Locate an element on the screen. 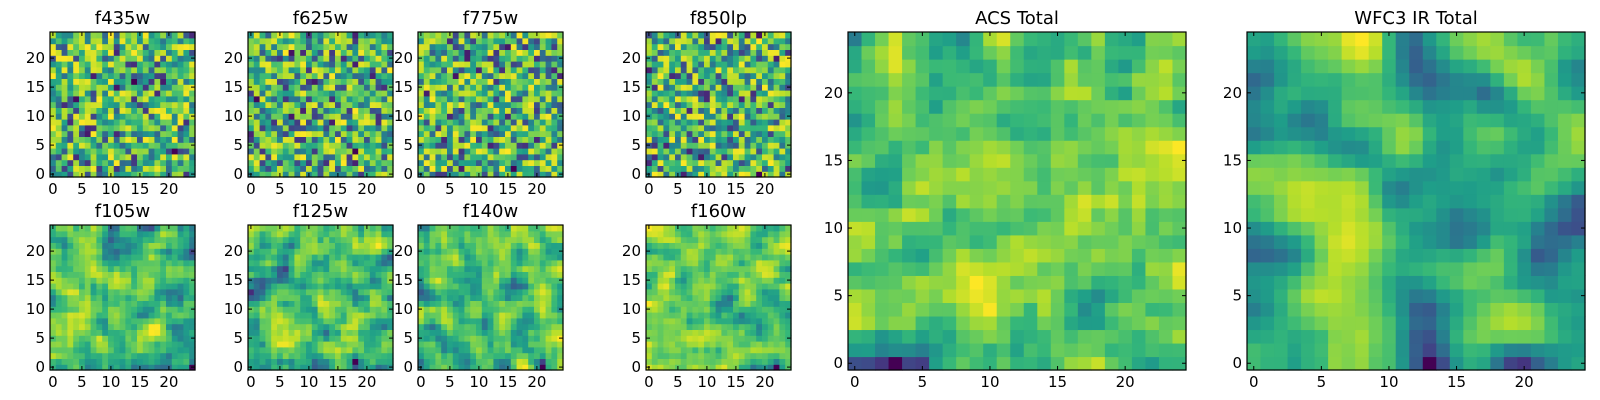 The width and height of the screenshot is (1600, 400). y-tick-label: 5 is located at coordinates (408, 338).